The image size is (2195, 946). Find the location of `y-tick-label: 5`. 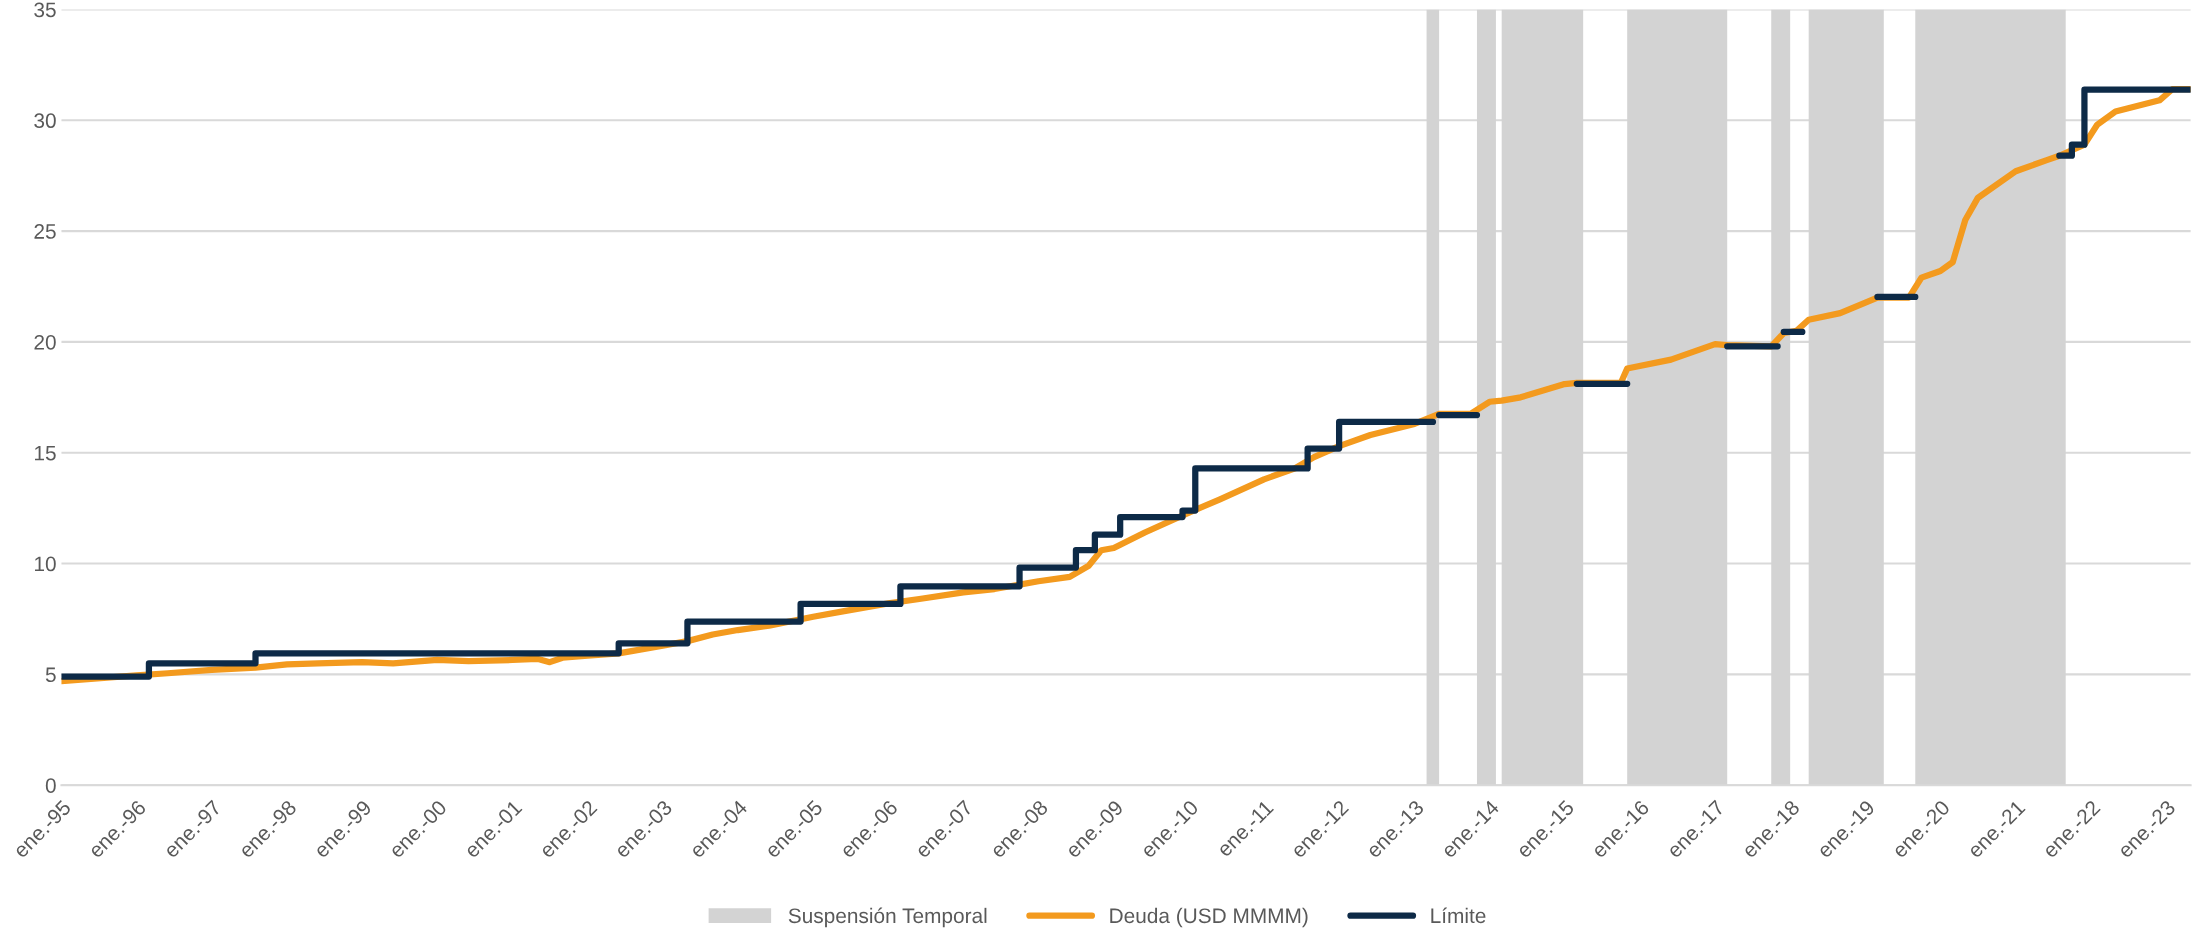

y-tick-label: 5 is located at coordinates (50, 675).